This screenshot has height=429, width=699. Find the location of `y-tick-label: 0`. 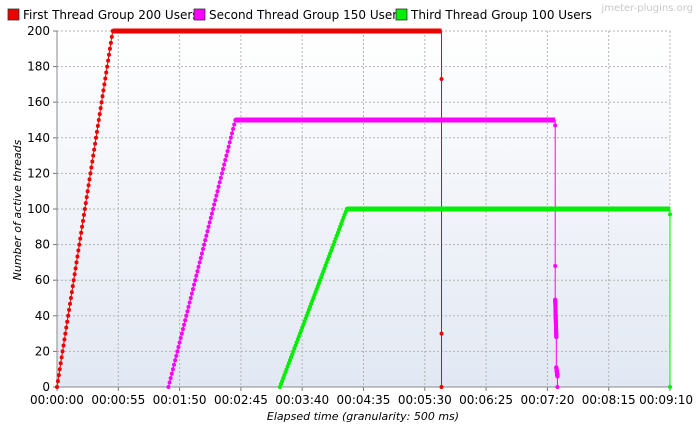

y-tick-label: 0 is located at coordinates (46, 387).